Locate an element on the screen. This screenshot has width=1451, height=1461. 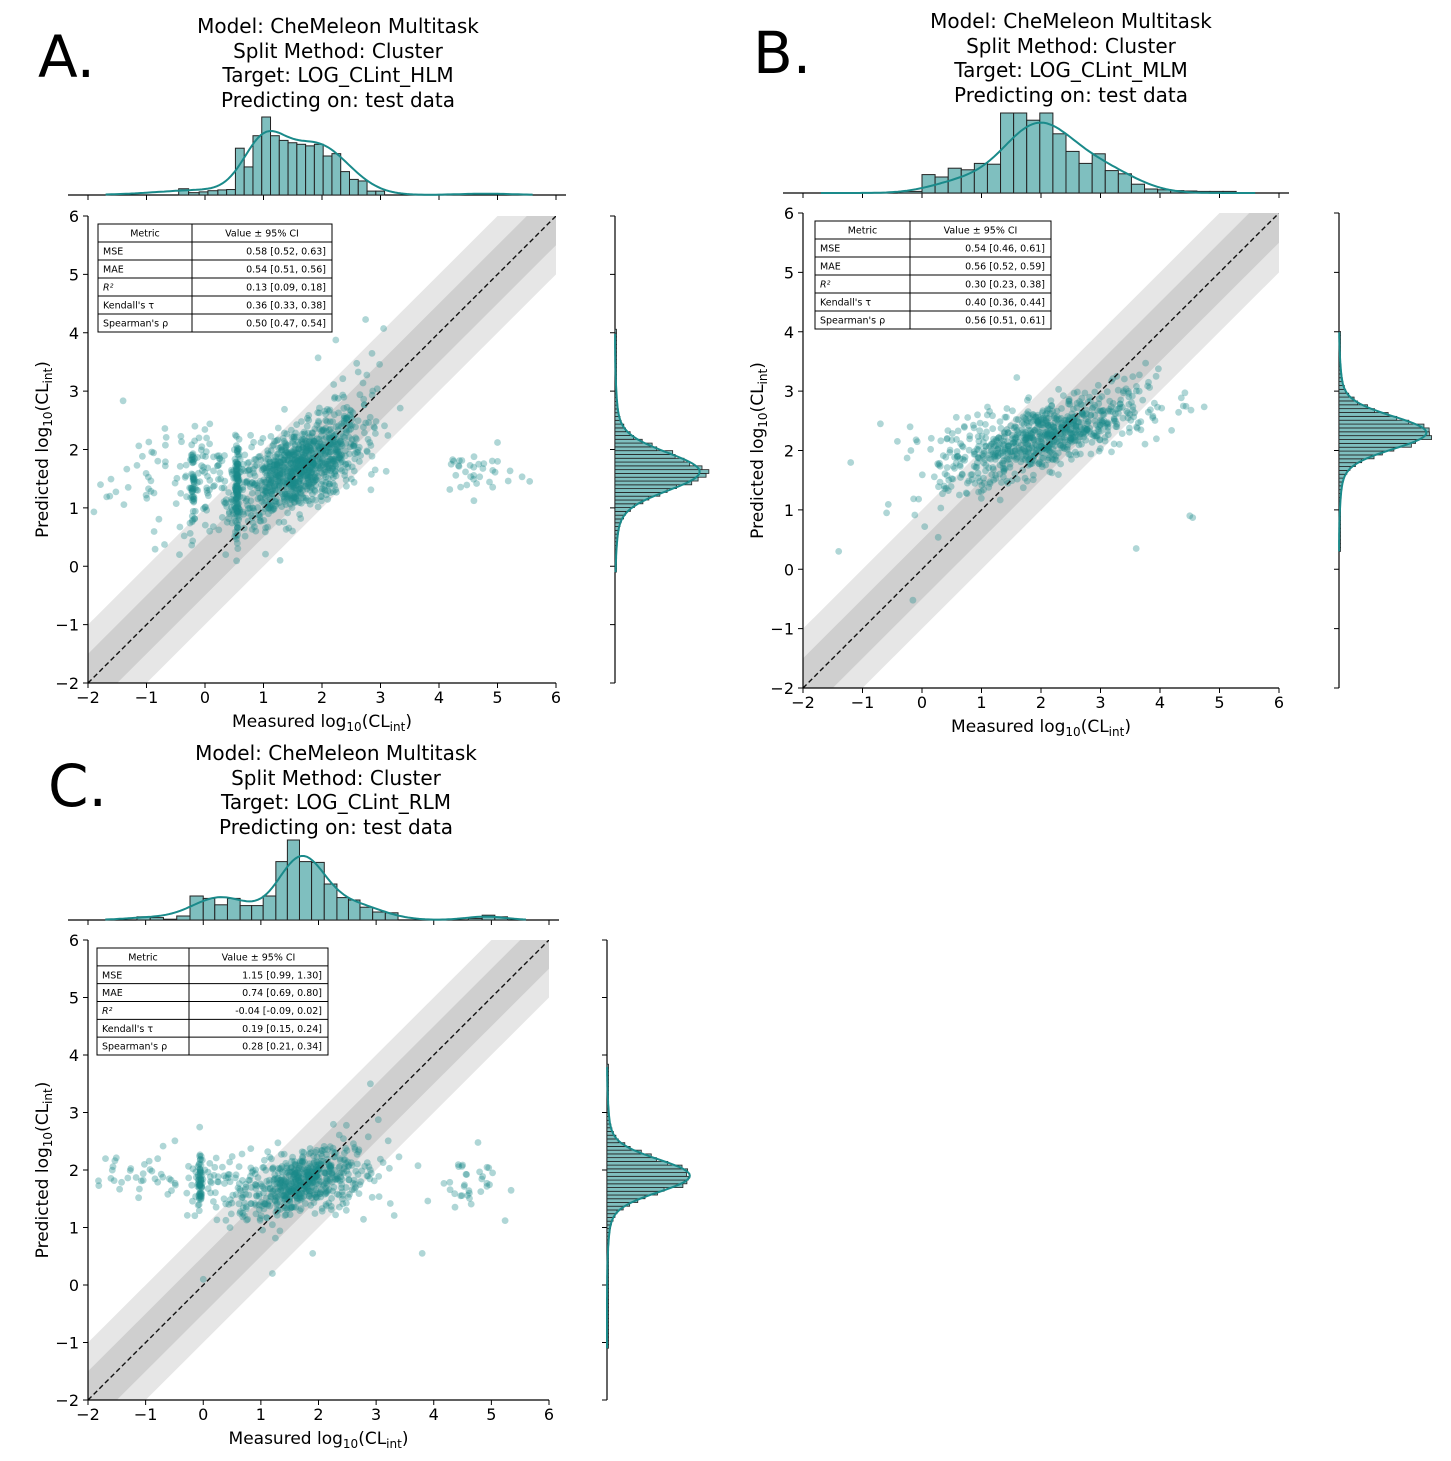
x-tick-label: 2 is located at coordinates (322, 697).